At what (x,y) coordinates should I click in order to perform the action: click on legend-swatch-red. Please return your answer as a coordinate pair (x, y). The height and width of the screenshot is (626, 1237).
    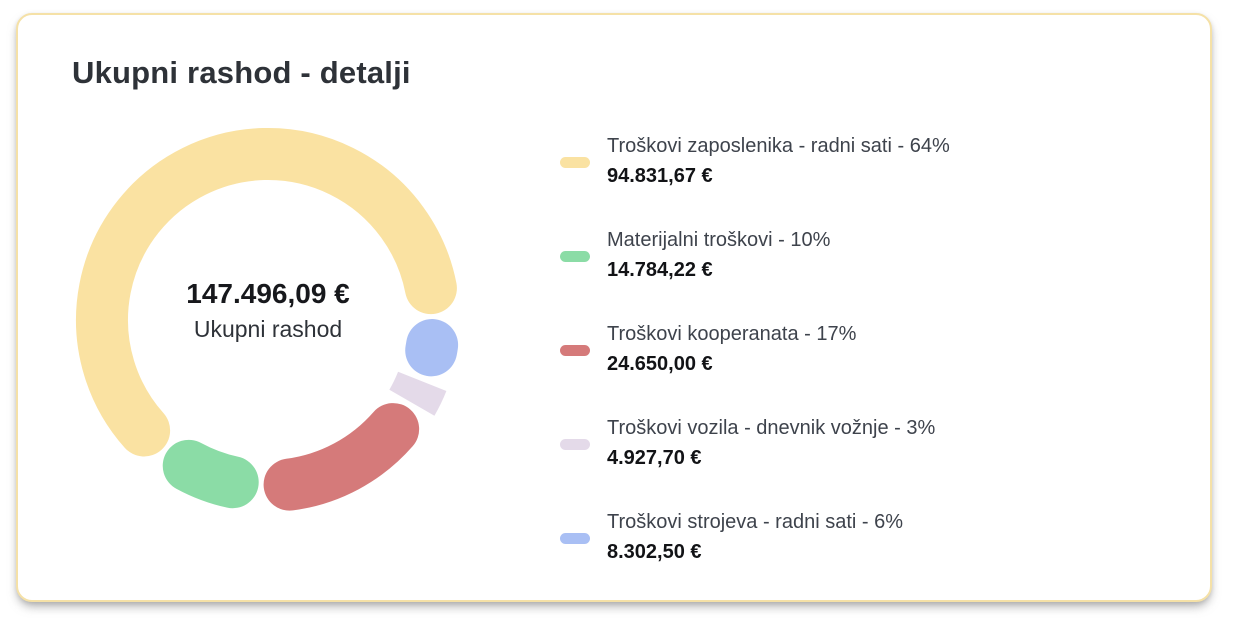
    Looking at the image, I should click on (575, 350).